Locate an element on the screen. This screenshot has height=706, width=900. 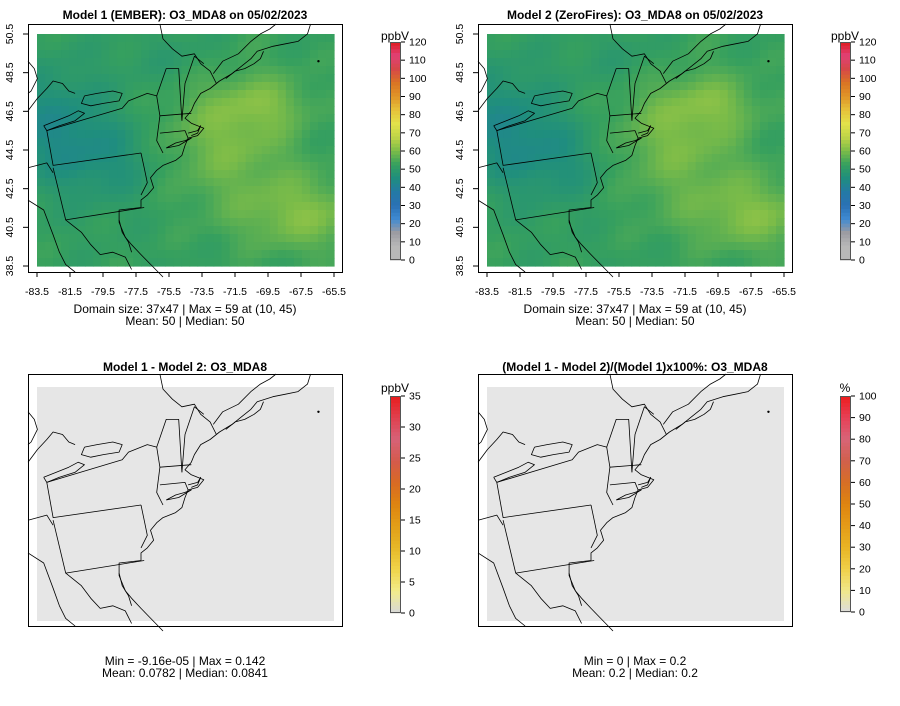
border-nyState is located at coordinates (555, 123).